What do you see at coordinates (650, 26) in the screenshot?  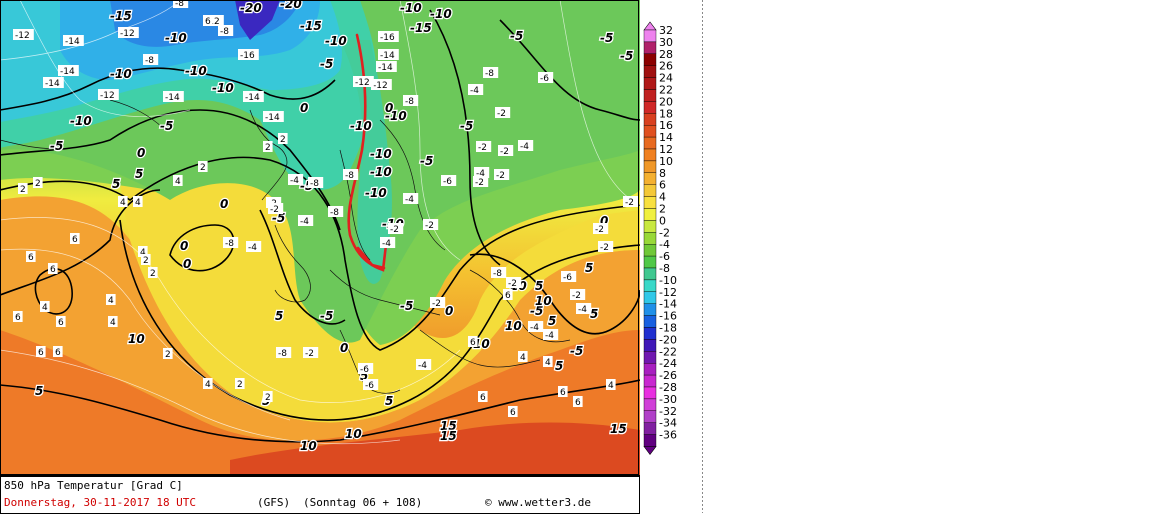 I see `scale-arrow-top` at bounding box center [650, 26].